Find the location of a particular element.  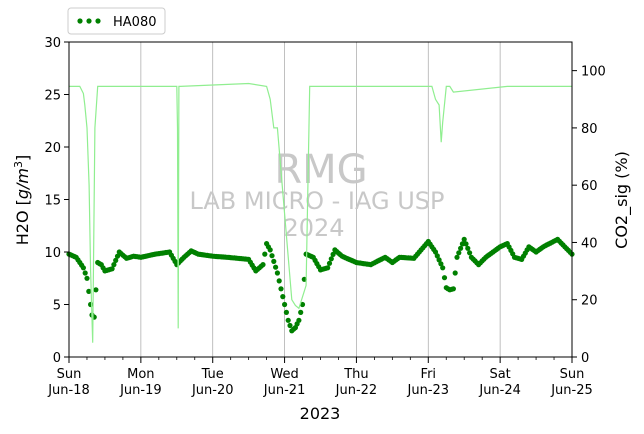

x-tick-label-day: Thu is located at coordinates (355, 374).